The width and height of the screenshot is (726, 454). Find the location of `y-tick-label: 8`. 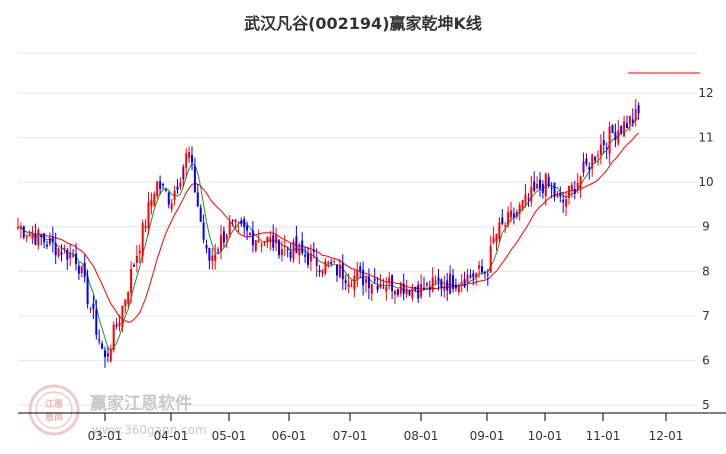

y-tick-label: 8 is located at coordinates (706, 271).